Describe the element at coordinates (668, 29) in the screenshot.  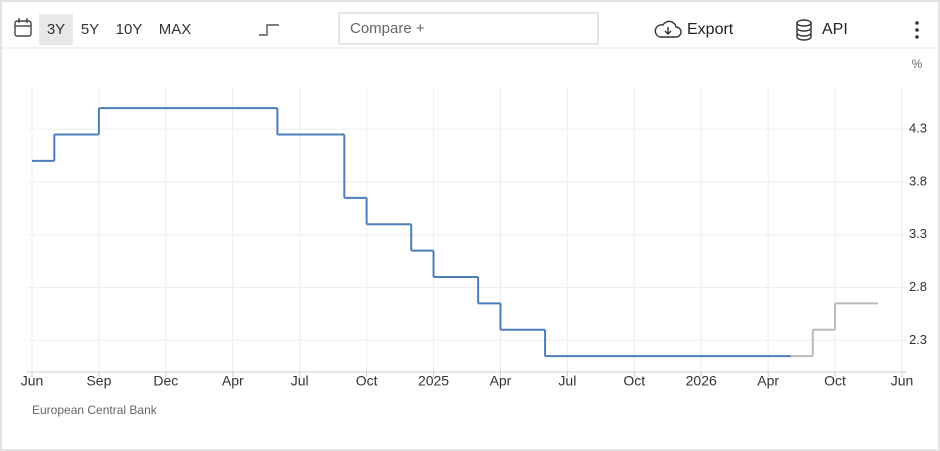
I see `export-icon` at that location.